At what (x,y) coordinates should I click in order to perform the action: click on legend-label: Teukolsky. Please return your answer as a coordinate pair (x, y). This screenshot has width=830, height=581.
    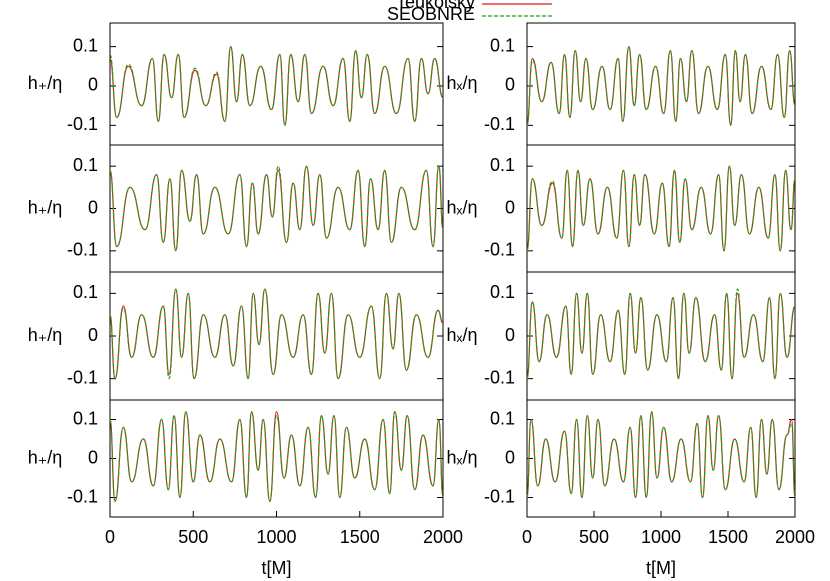
    Looking at the image, I should click on (435, 6).